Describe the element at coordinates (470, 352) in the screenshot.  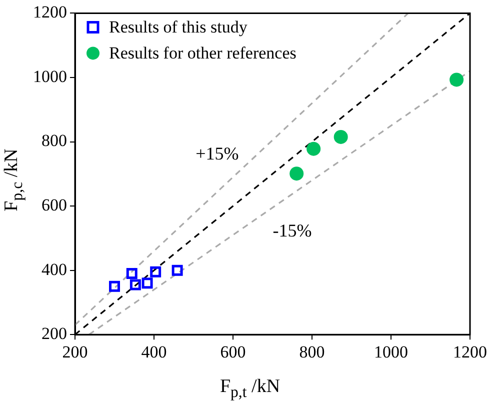
I see `x-tick-label: 1200` at that location.